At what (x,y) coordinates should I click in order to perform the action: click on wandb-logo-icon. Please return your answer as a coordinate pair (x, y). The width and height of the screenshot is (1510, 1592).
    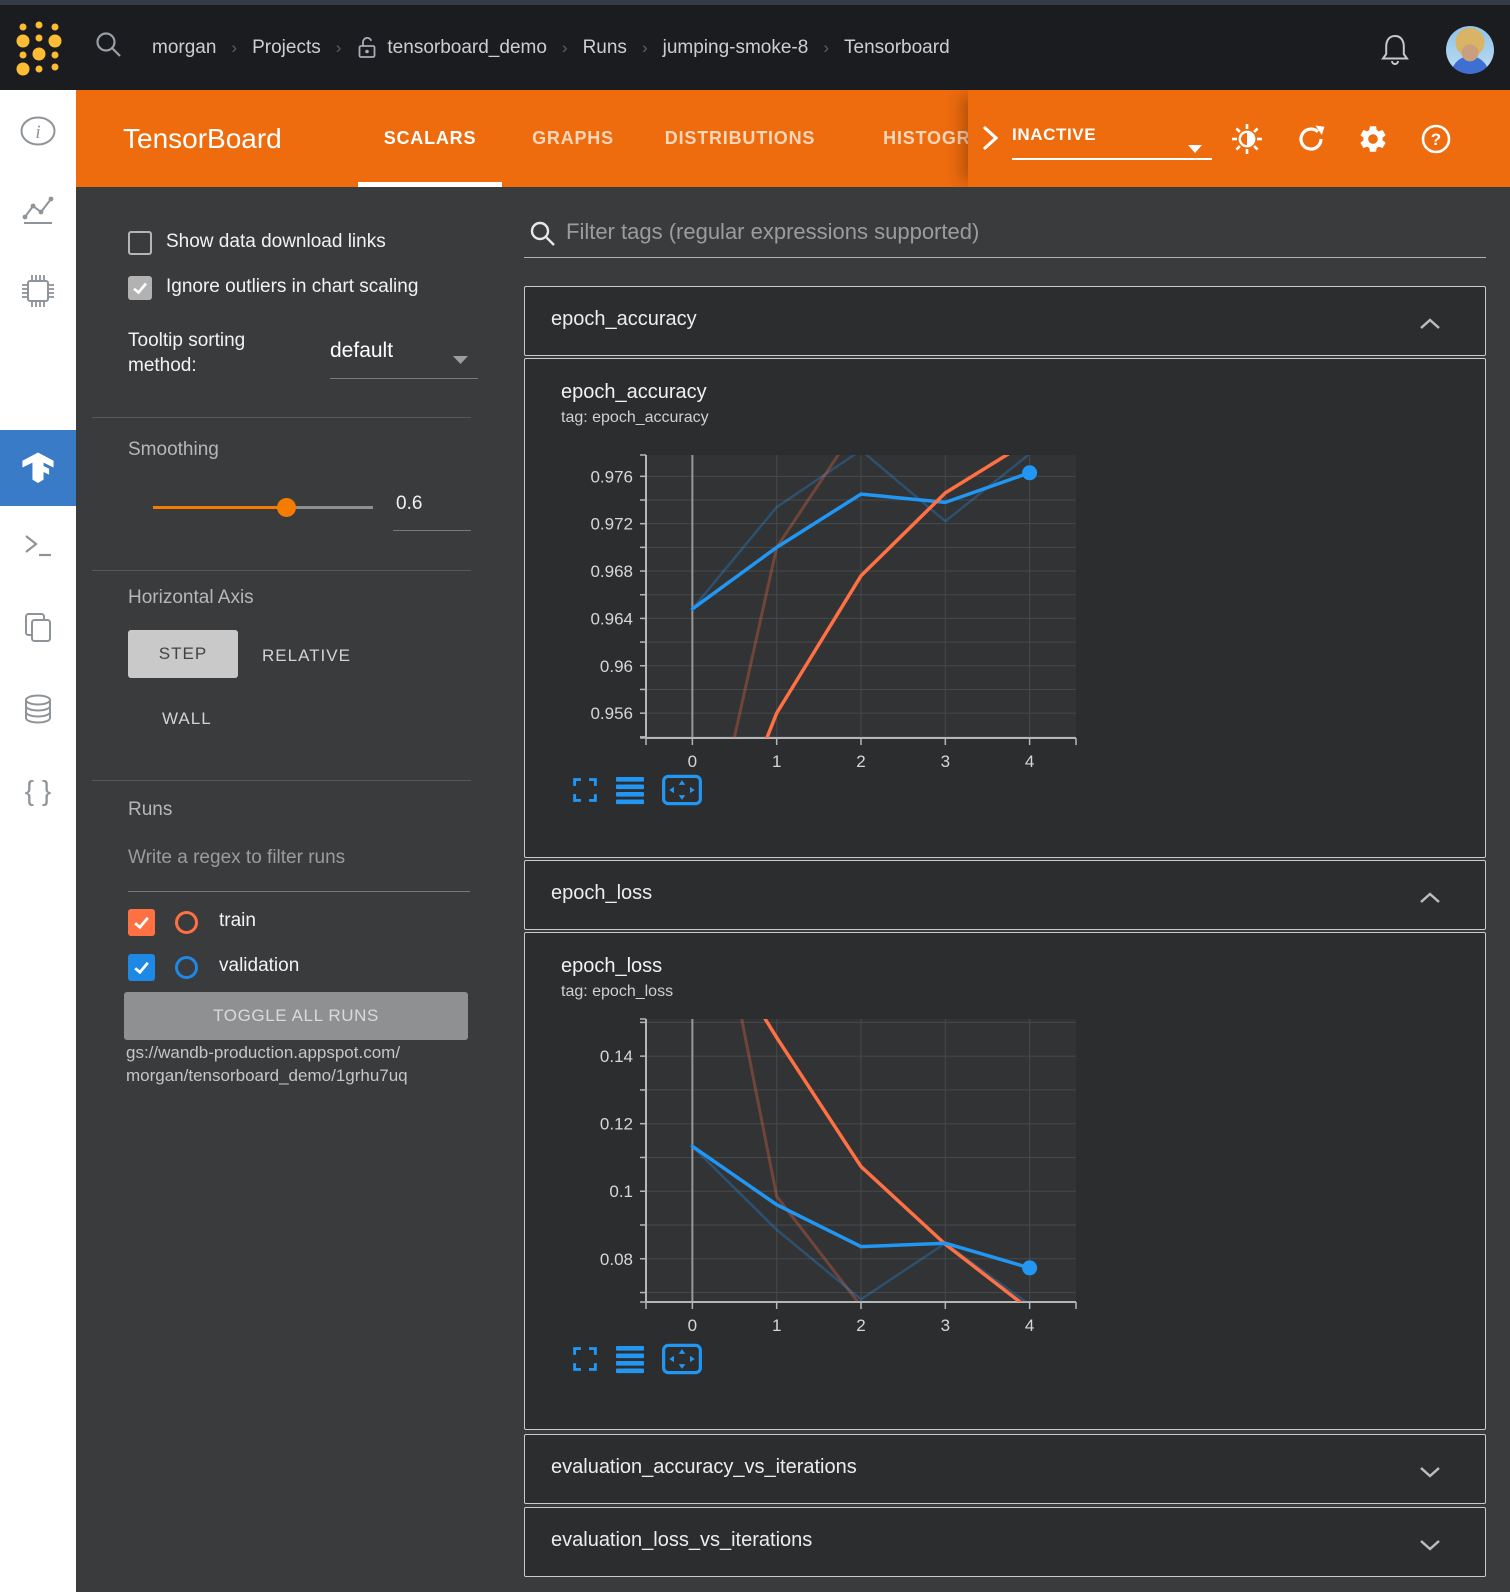
    Looking at the image, I should click on (38, 47).